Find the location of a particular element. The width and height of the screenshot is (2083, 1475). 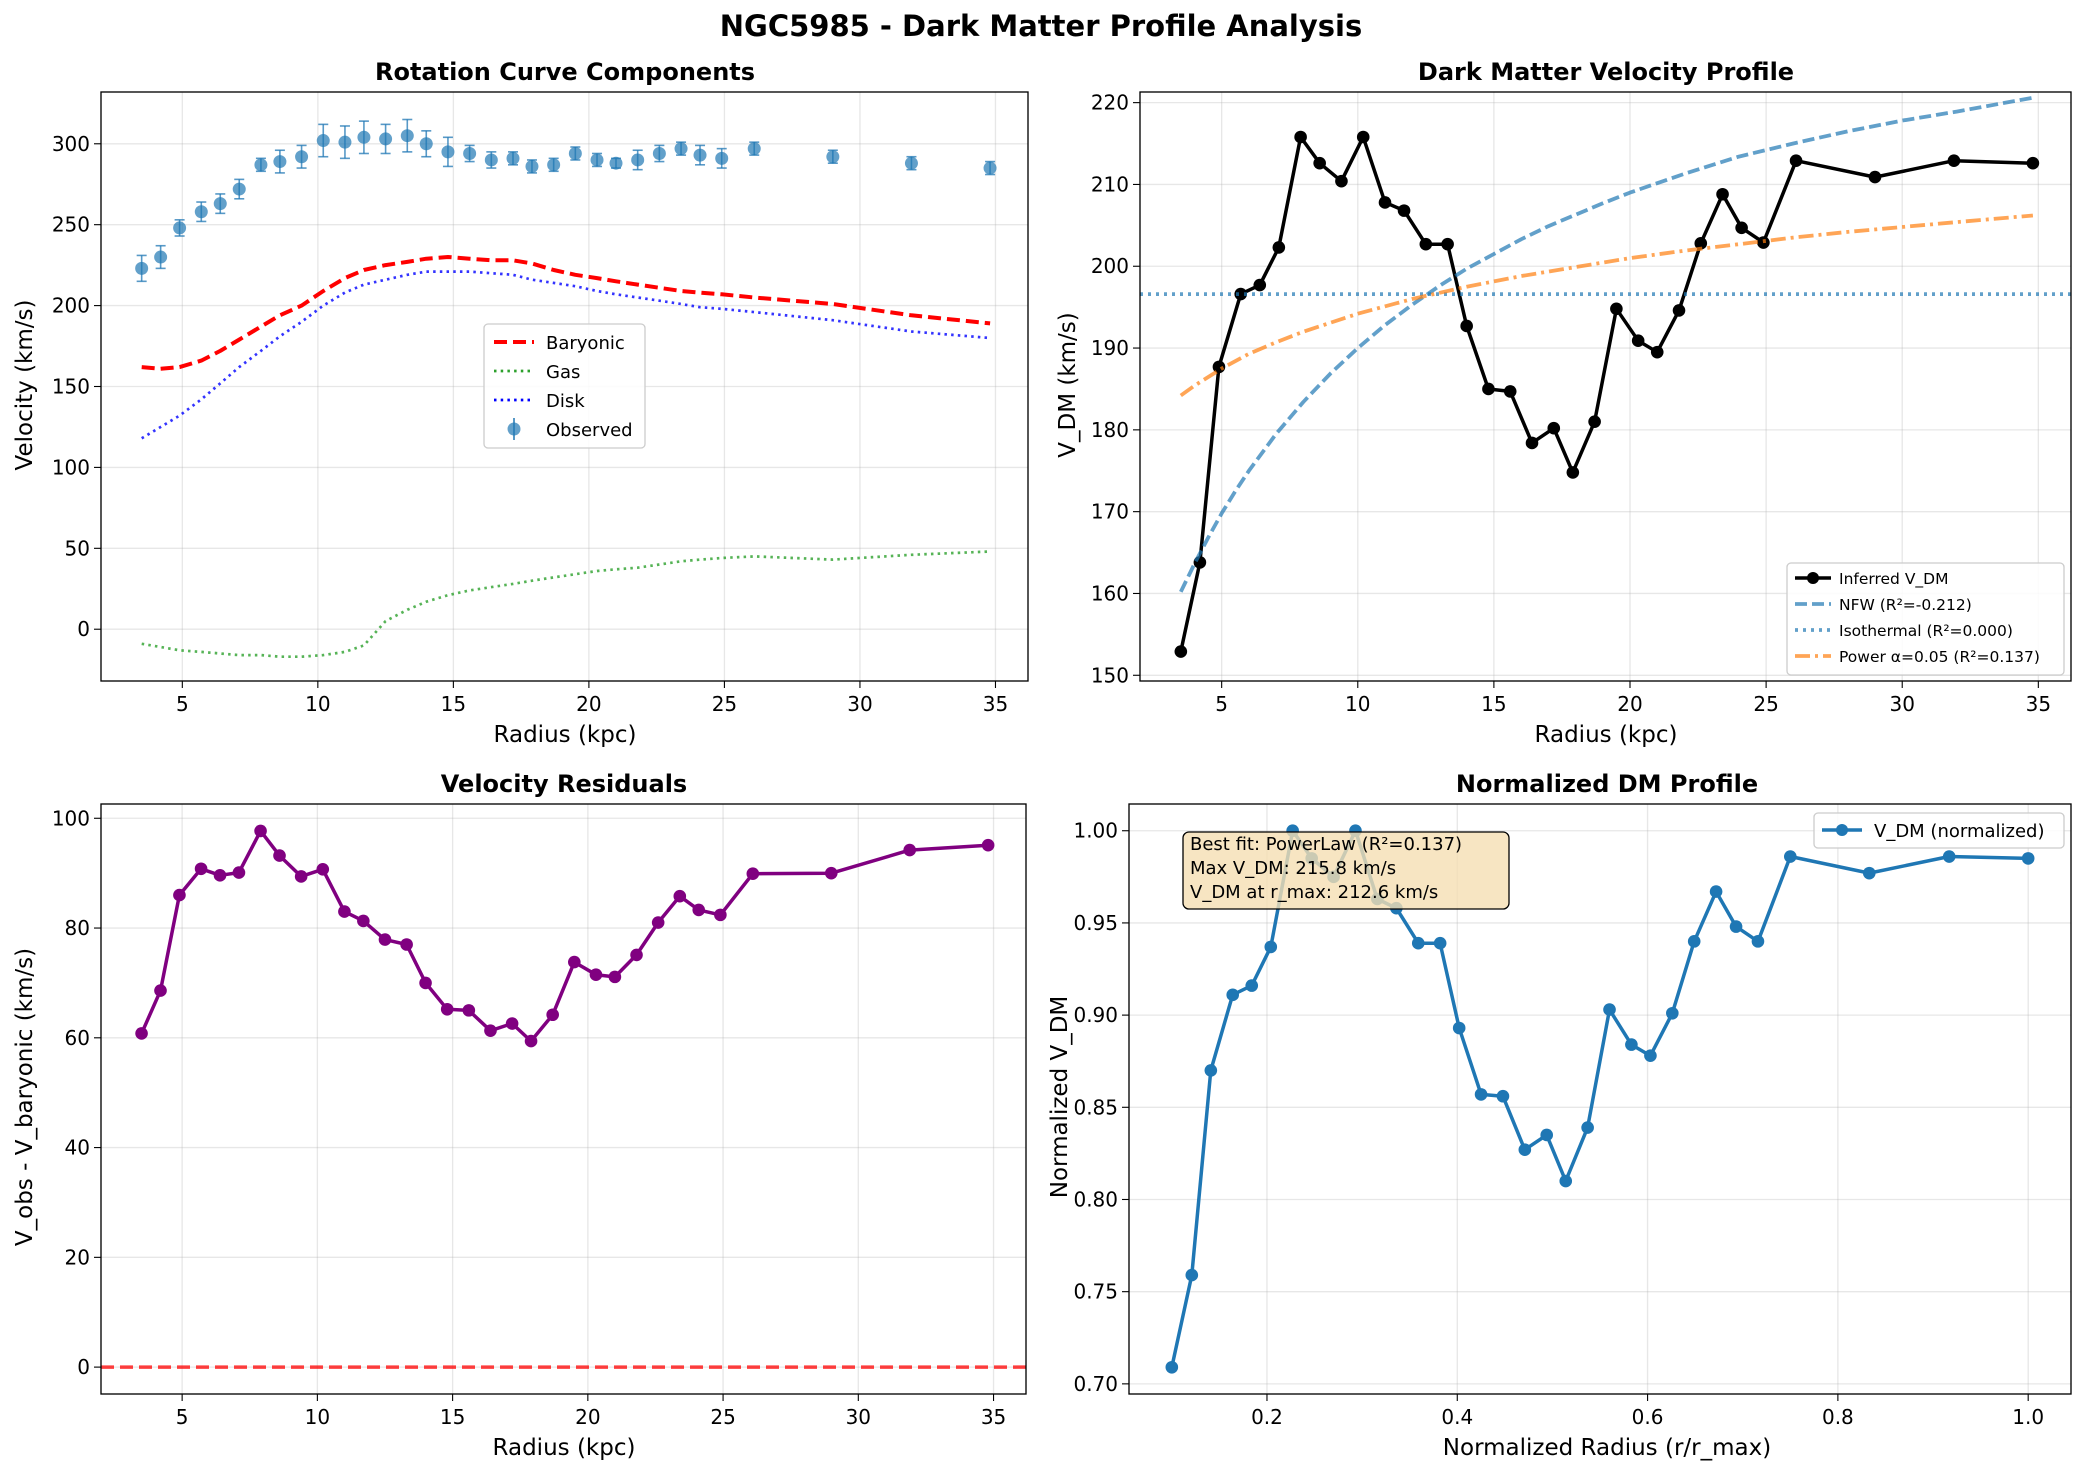

legend: V_DM (normalized) is located at coordinates (1939, 830).